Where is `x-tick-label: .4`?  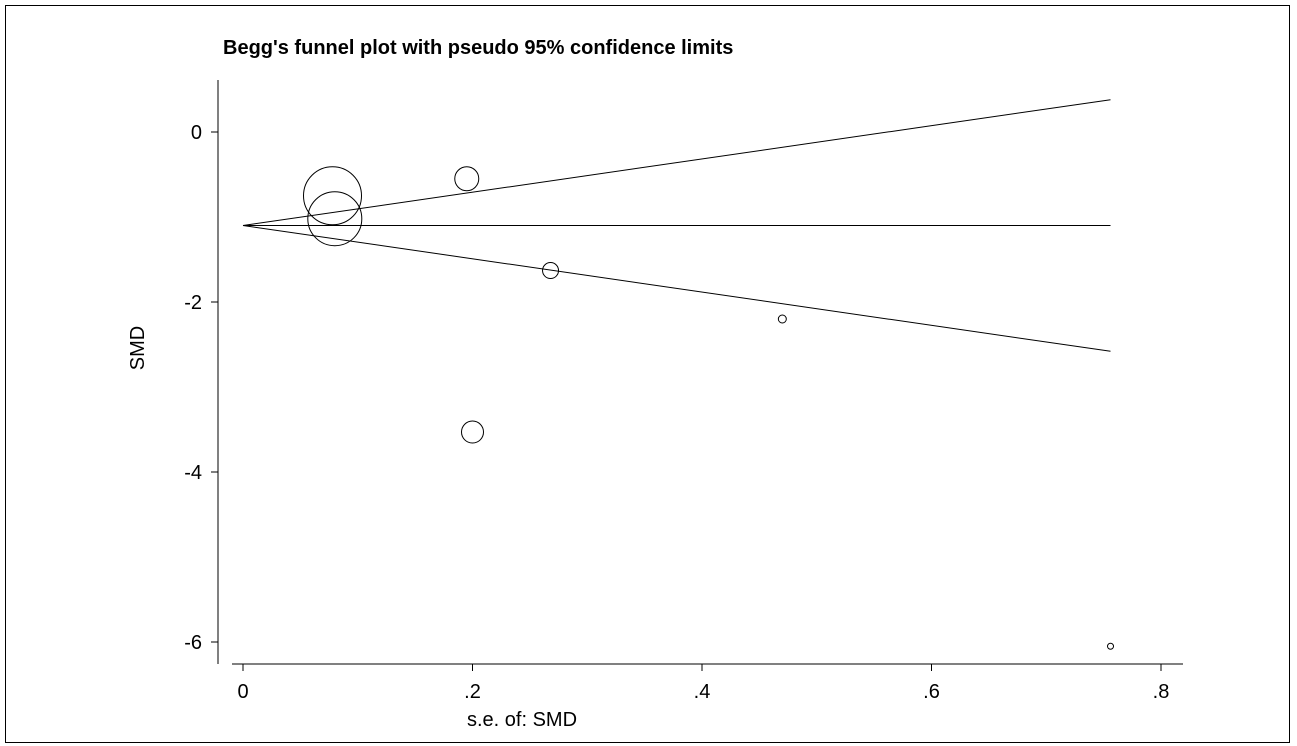
x-tick-label: .4 is located at coordinates (702, 692).